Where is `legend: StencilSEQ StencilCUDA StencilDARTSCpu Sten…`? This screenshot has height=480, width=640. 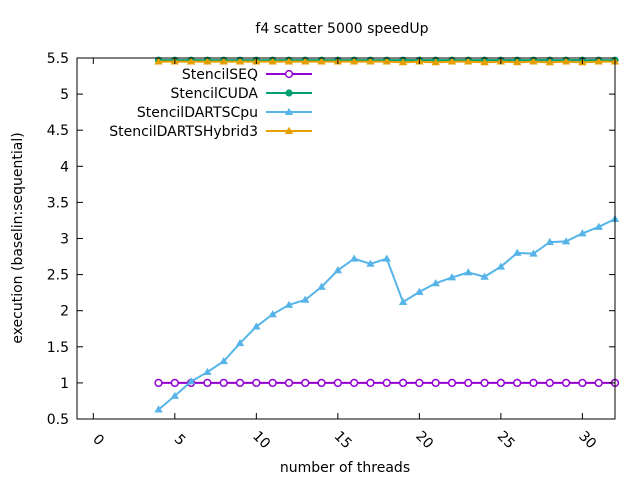 legend: StencilSEQ StencilCUDA StencilDARTSCpu Sten… is located at coordinates (210, 103).